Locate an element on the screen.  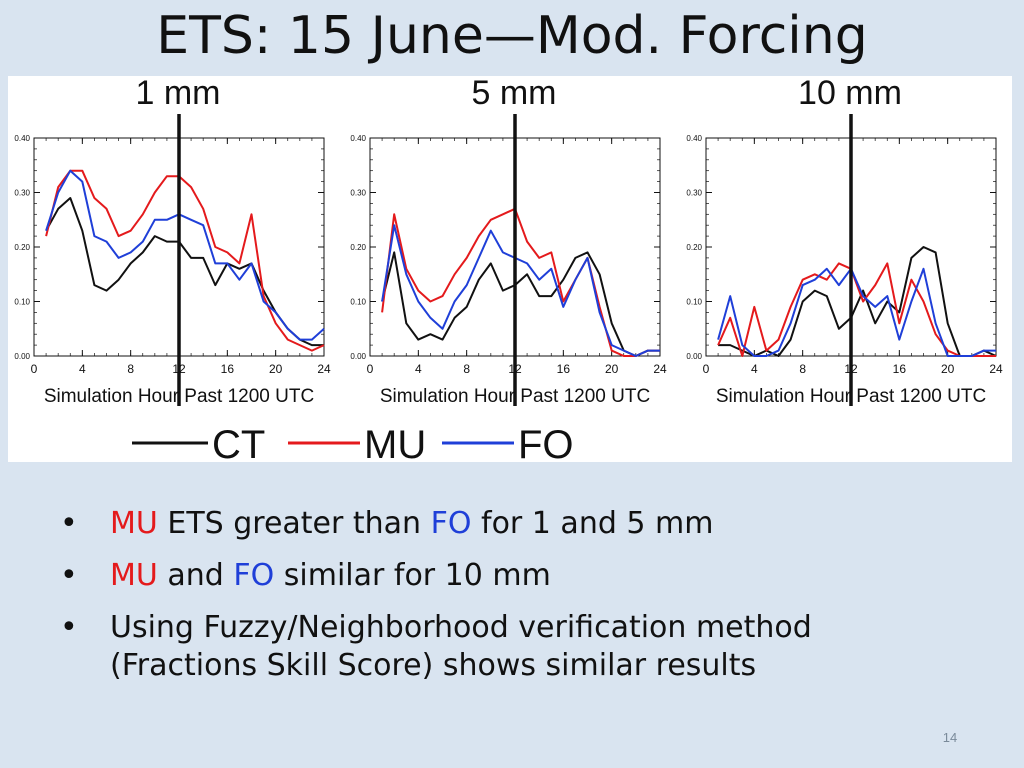
bullet-item: • MU ETS greater than FO for 1 and 5 mm is located at coordinates (510, 524).